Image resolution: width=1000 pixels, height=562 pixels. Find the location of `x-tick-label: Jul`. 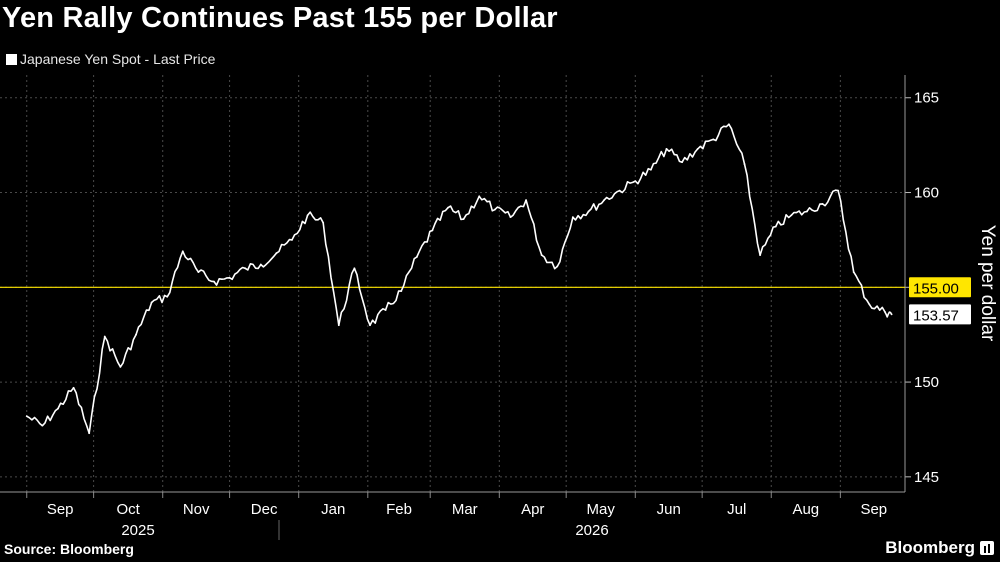

x-tick-label: Jul is located at coordinates (736, 509).